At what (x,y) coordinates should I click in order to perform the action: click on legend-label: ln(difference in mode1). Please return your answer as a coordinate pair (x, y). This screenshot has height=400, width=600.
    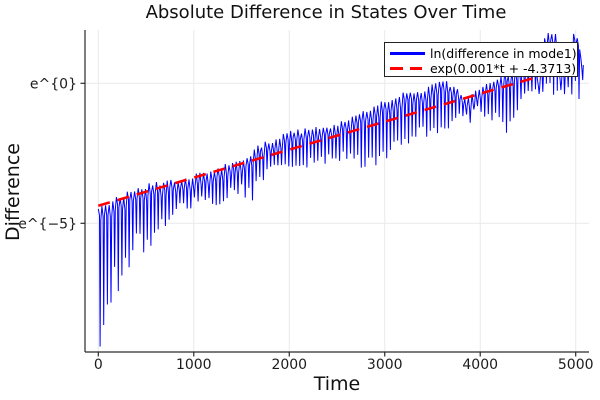
    Looking at the image, I should click on (503, 53).